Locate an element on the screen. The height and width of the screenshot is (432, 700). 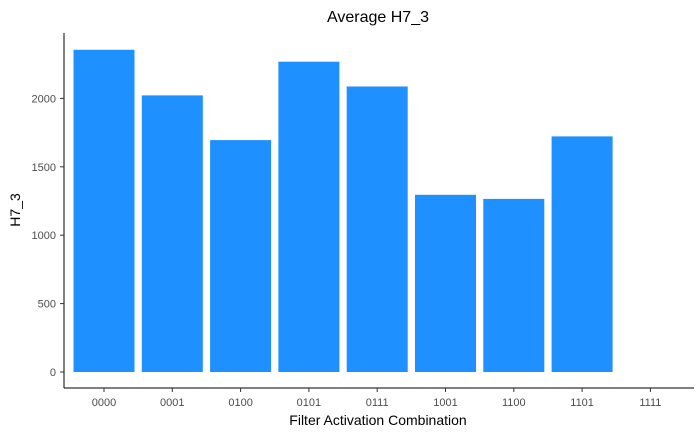
y-tick-label: 0 is located at coordinates (53, 373).